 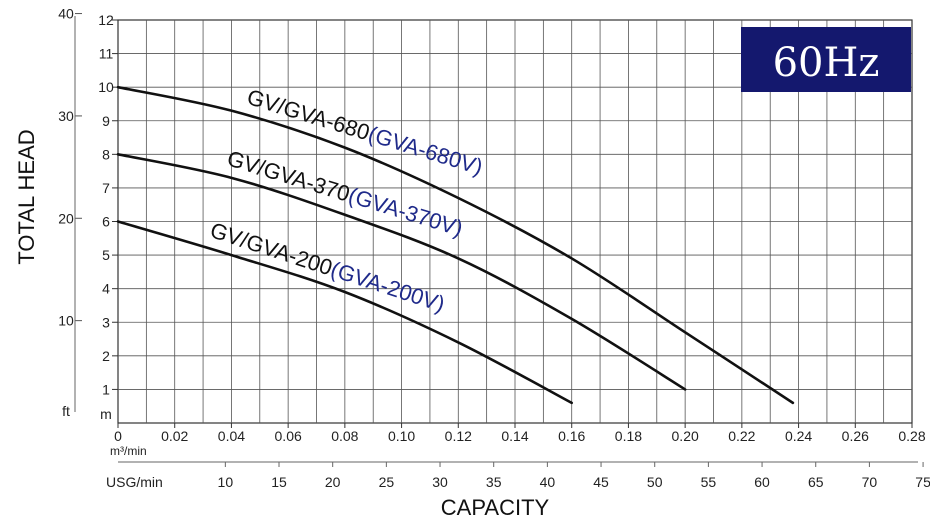 What do you see at coordinates (66, 321) in the screenshot?
I see `y-tick-label-ft: 10` at bounding box center [66, 321].